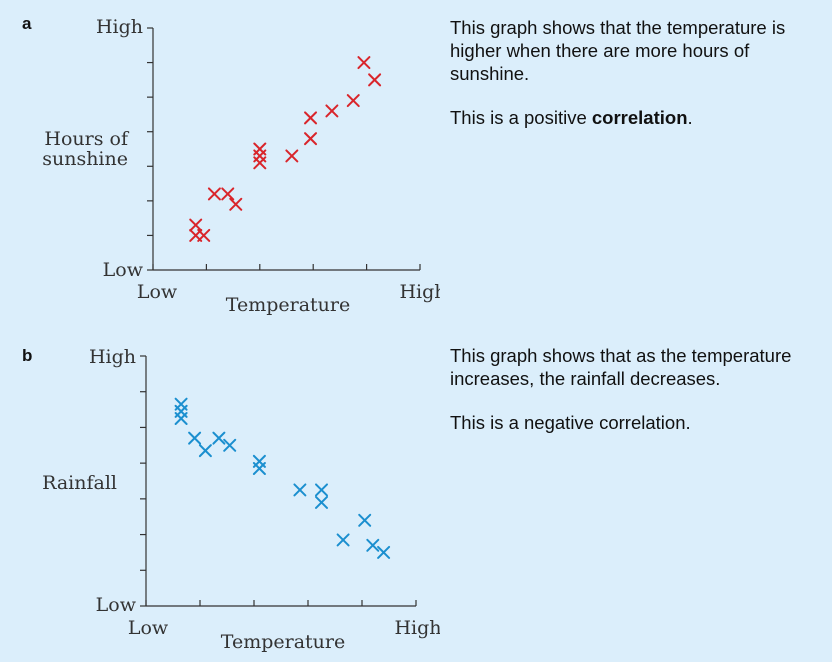 The image size is (832, 662). I want to click on description-a-text2-bold: correlation, so click(639, 117).